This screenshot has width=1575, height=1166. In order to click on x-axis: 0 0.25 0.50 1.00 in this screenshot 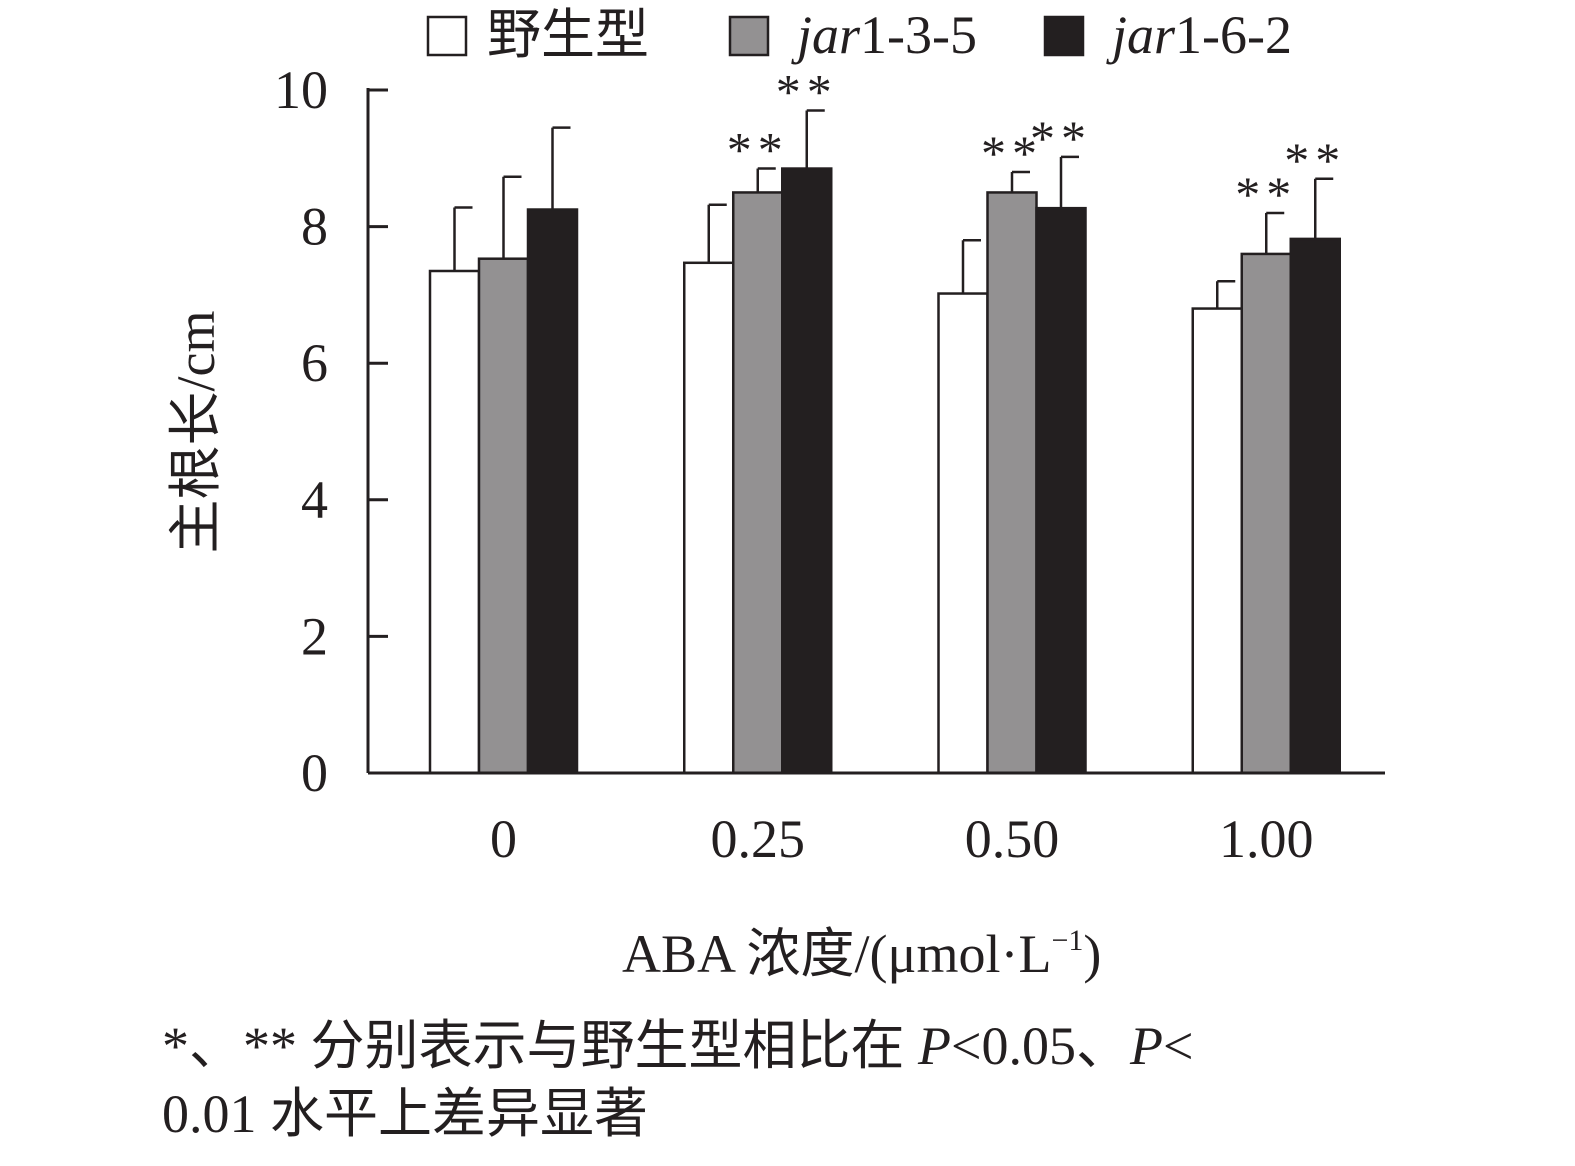, I will do `click(876, 820)`.